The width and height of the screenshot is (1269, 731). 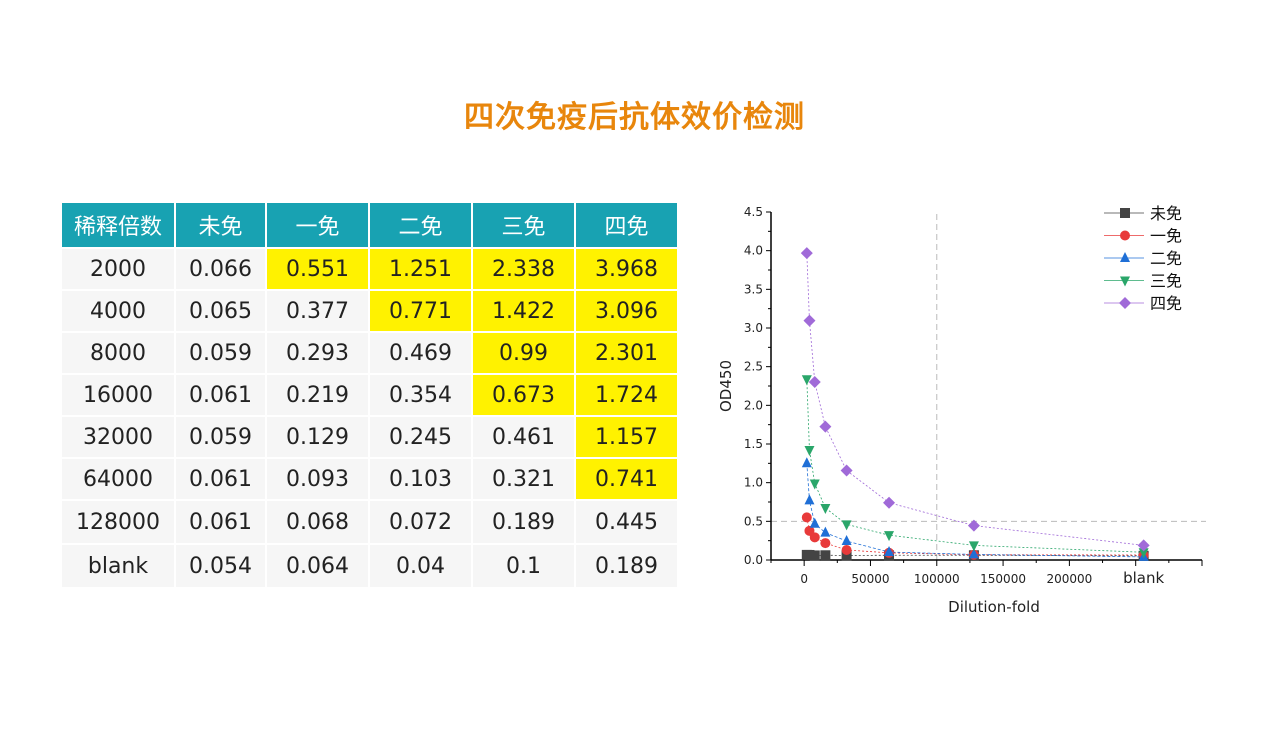 I want to click on table-cell: 0.771, so click(x=420, y=311).